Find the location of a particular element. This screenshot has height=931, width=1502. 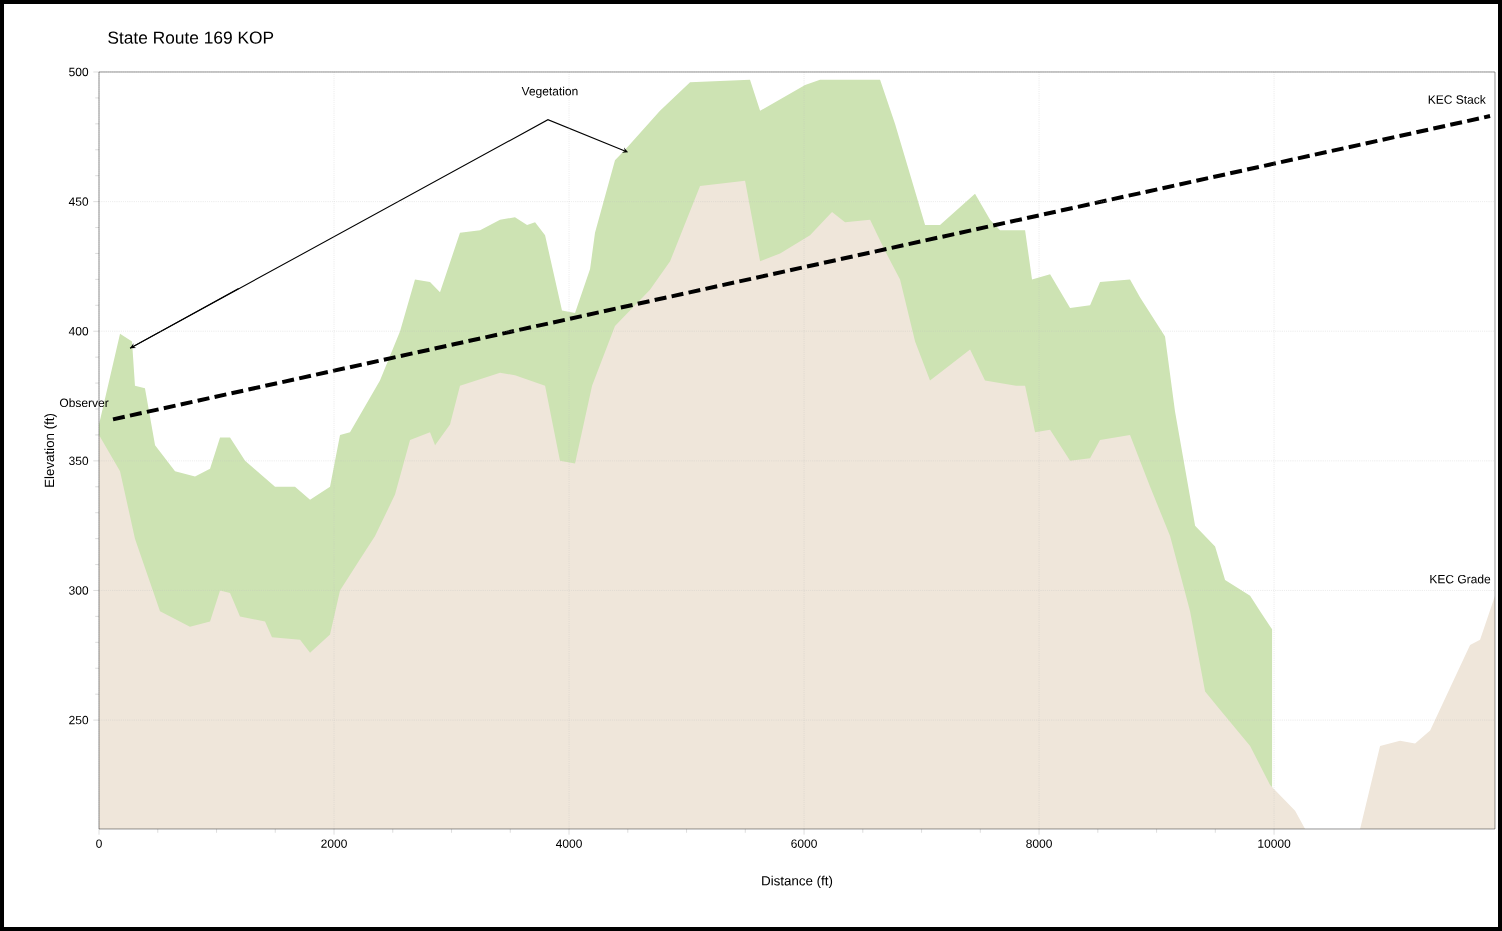

annotation: KEC Stack is located at coordinates (1457, 99).